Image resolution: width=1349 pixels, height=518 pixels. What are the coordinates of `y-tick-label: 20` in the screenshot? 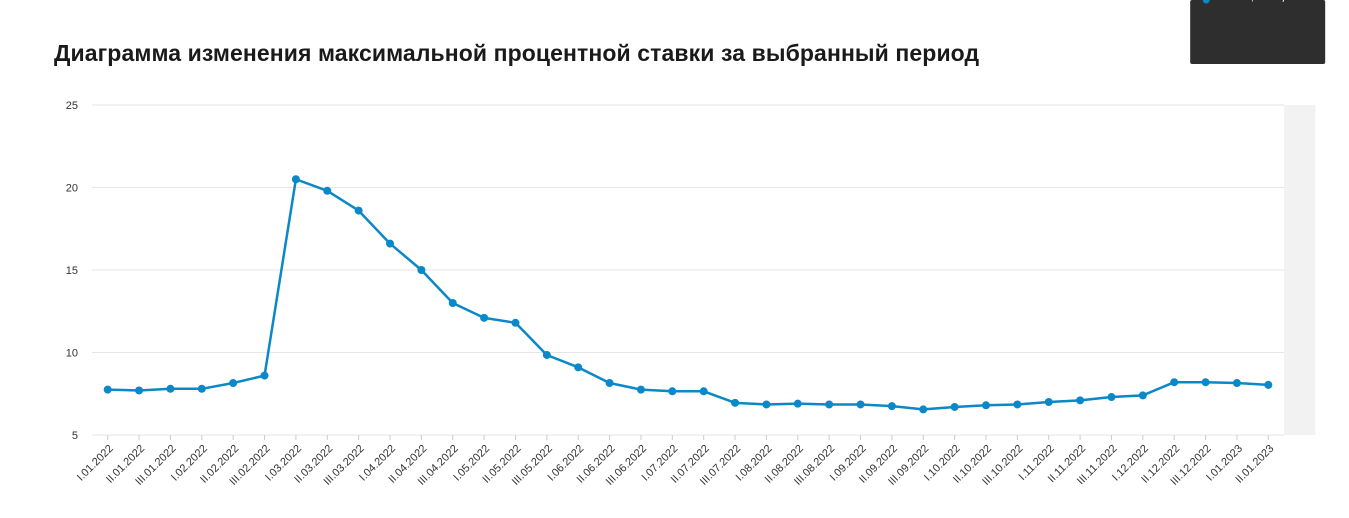 It's located at (72, 189).